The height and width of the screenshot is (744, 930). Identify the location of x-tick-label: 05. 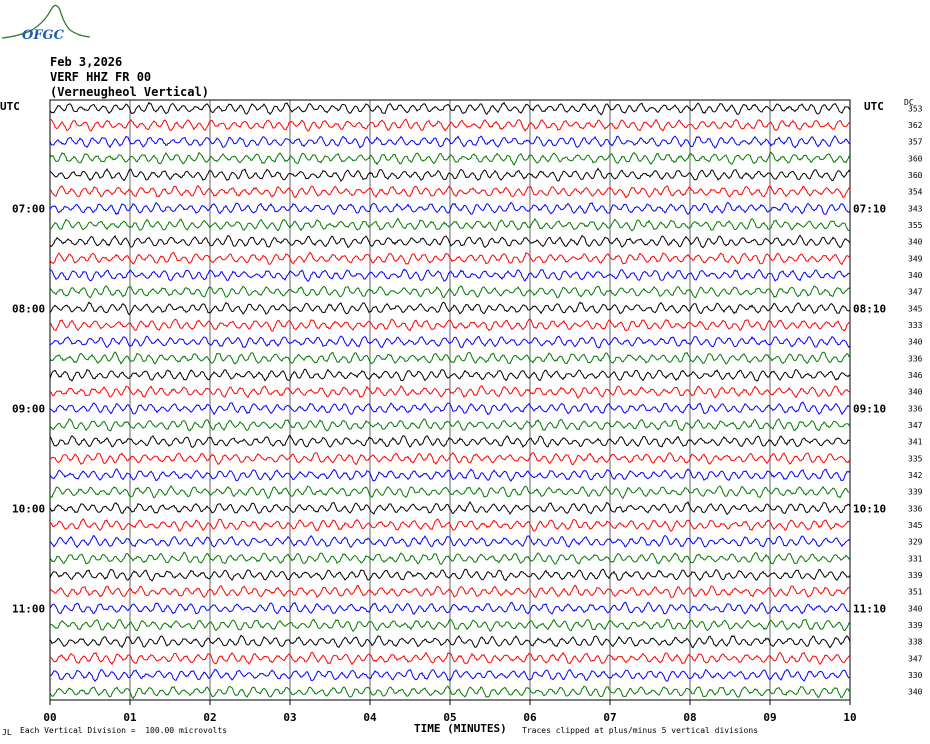
(449, 717).